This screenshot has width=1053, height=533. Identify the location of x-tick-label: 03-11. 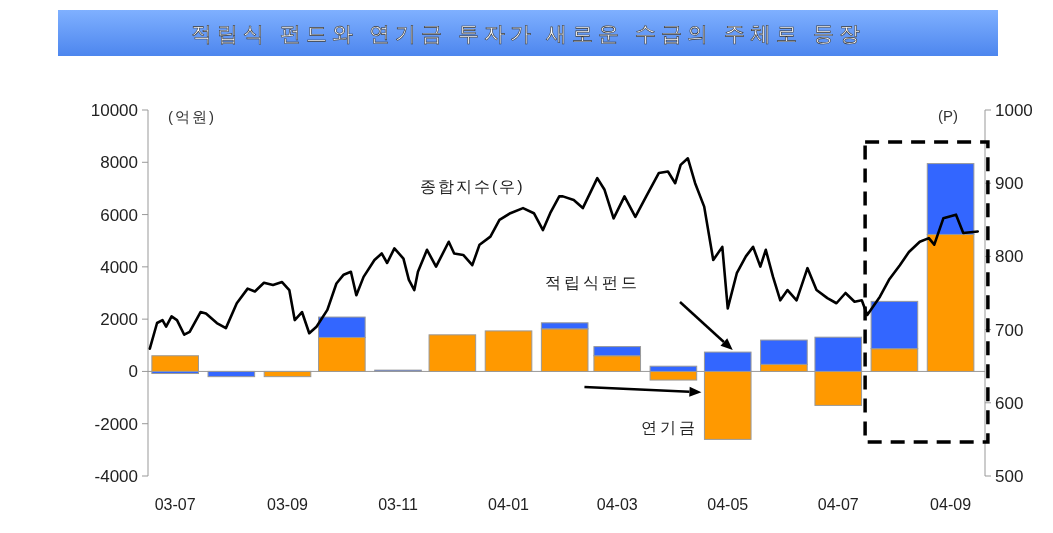
(398, 504).